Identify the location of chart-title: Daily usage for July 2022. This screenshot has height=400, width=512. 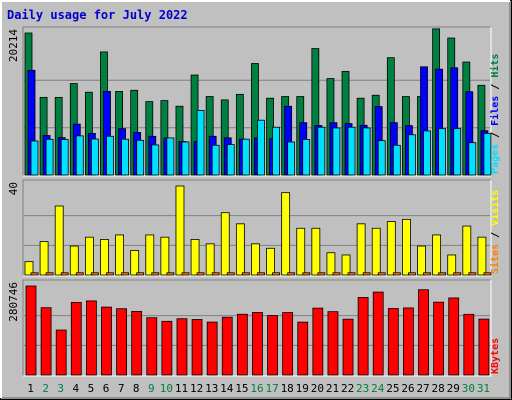
(97, 15).